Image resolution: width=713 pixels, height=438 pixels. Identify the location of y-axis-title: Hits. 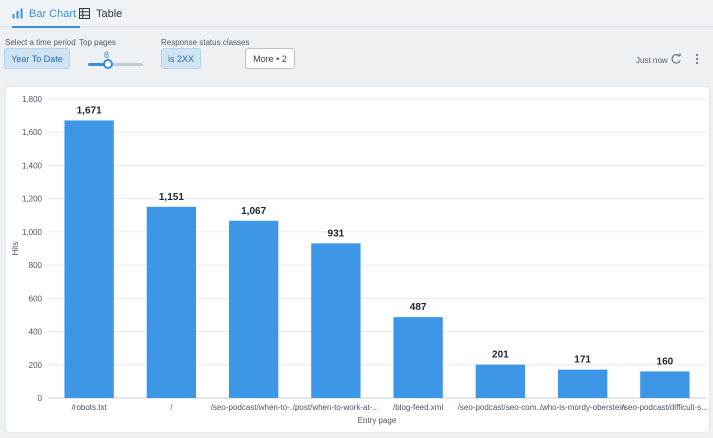
(15, 249).